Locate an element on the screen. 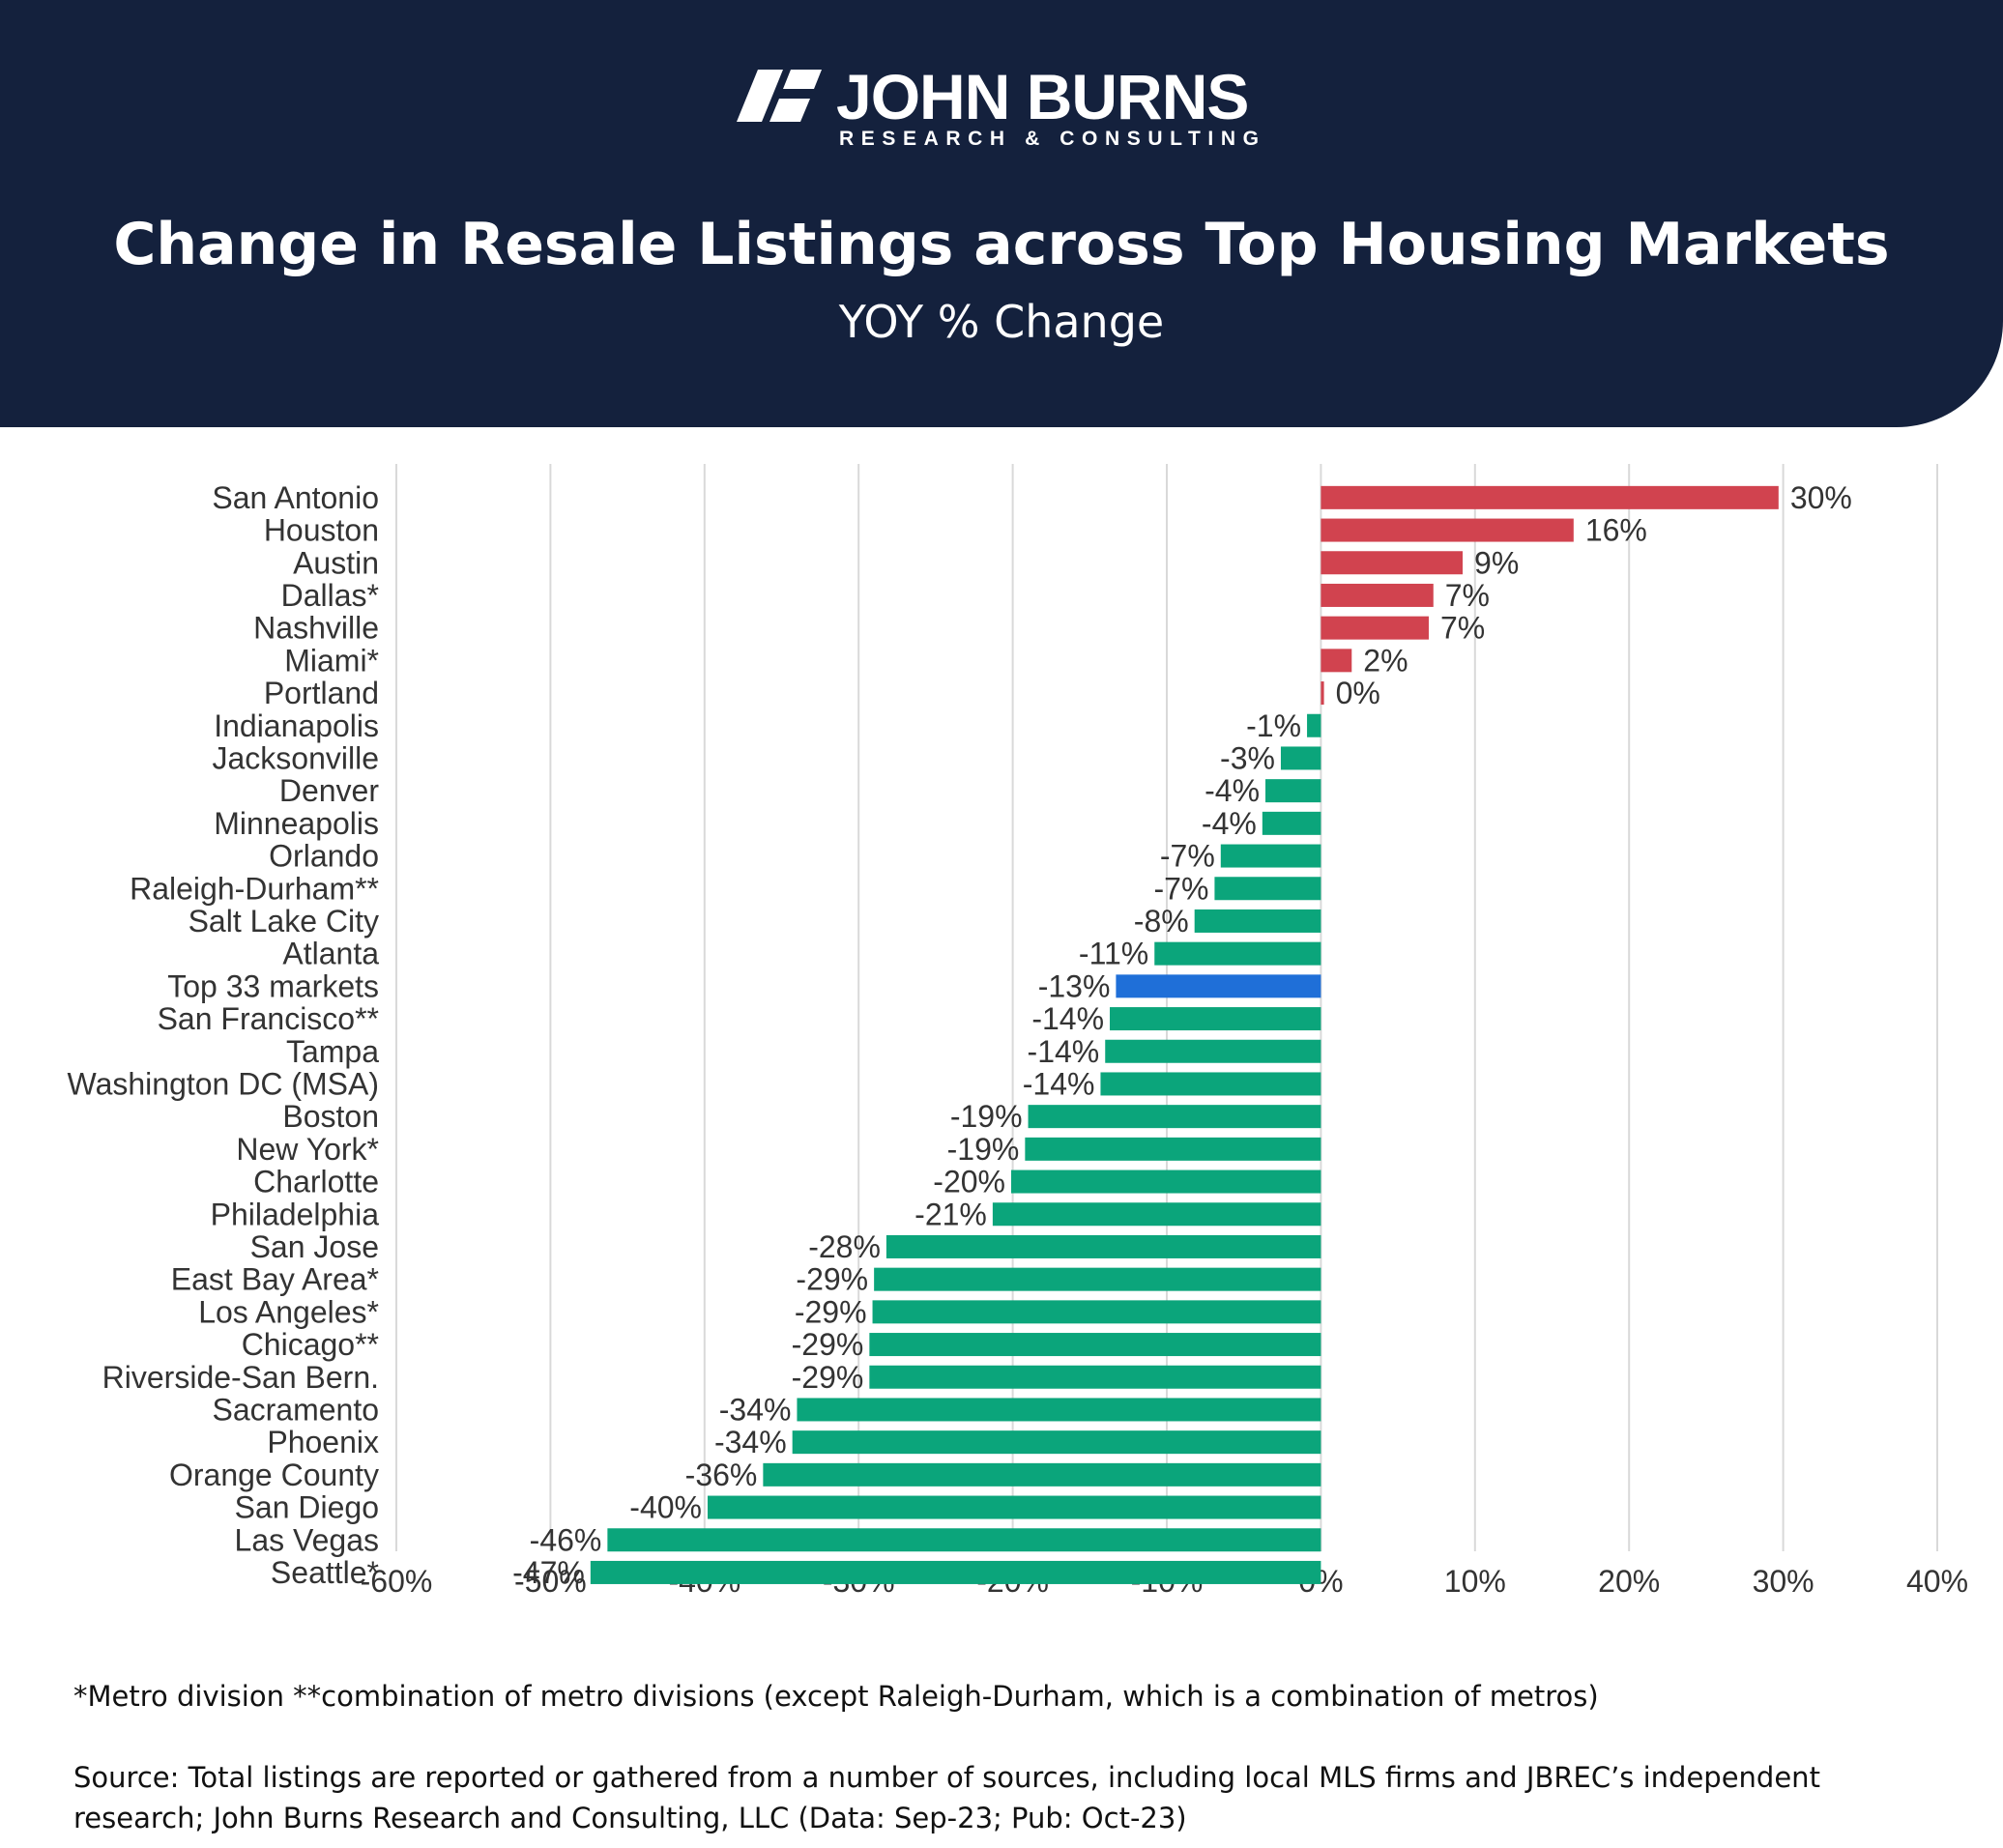 The height and width of the screenshot is (1848, 2003). data-label: 0% is located at coordinates (1358, 693).